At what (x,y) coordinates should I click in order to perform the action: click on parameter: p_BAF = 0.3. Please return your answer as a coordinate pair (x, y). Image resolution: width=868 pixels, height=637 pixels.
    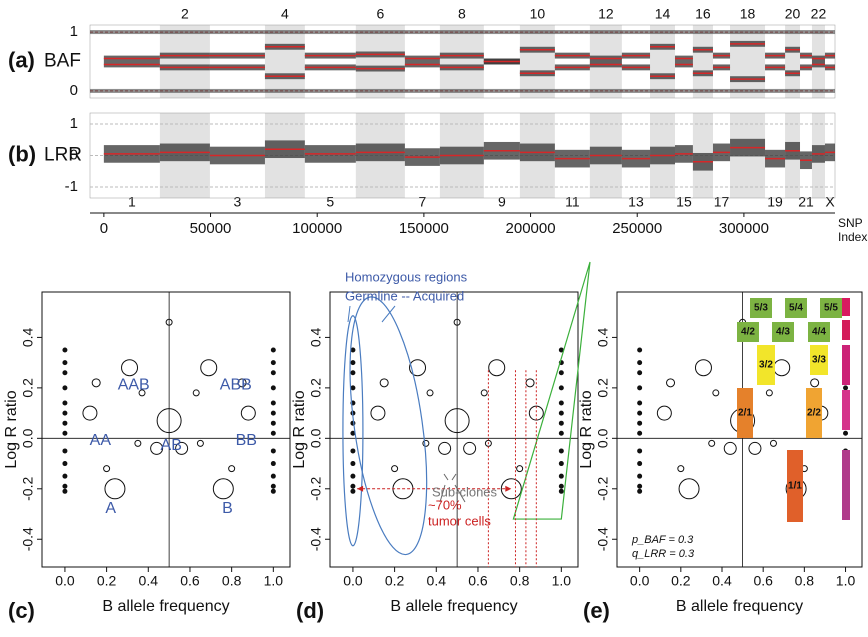
    Looking at the image, I should click on (662, 540).